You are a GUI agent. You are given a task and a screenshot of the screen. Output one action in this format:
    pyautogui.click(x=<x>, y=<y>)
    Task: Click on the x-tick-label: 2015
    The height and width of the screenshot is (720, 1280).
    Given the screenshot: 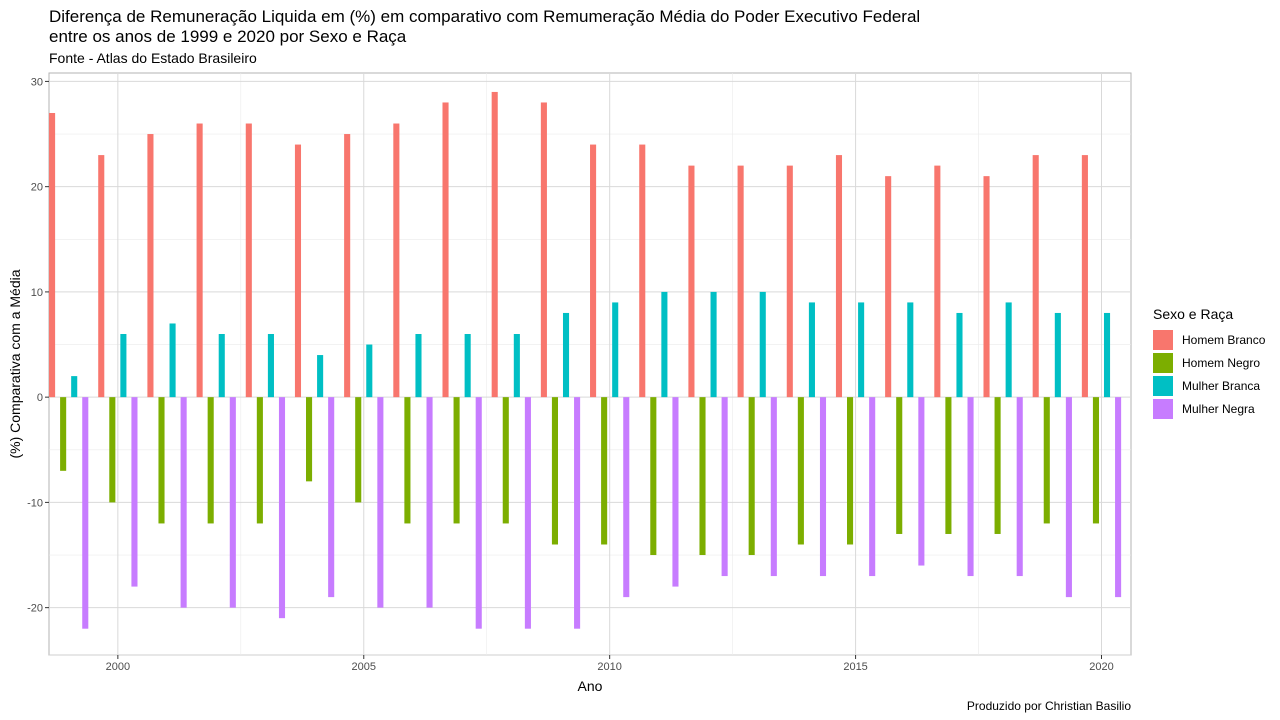 What is the action you would take?
    pyautogui.click(x=855, y=667)
    